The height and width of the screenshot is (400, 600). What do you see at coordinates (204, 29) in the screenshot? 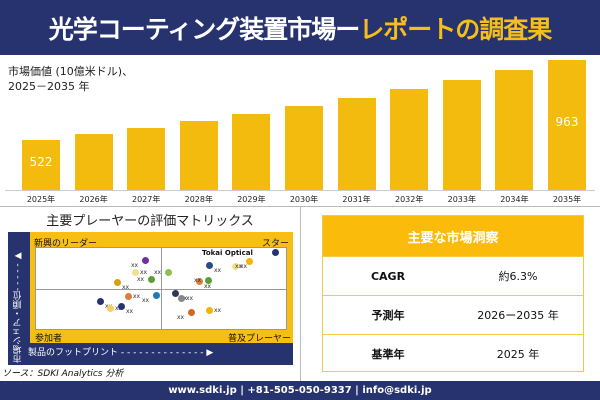
I see `title-main: 光学コーティング装置市場ー` at bounding box center [204, 29].